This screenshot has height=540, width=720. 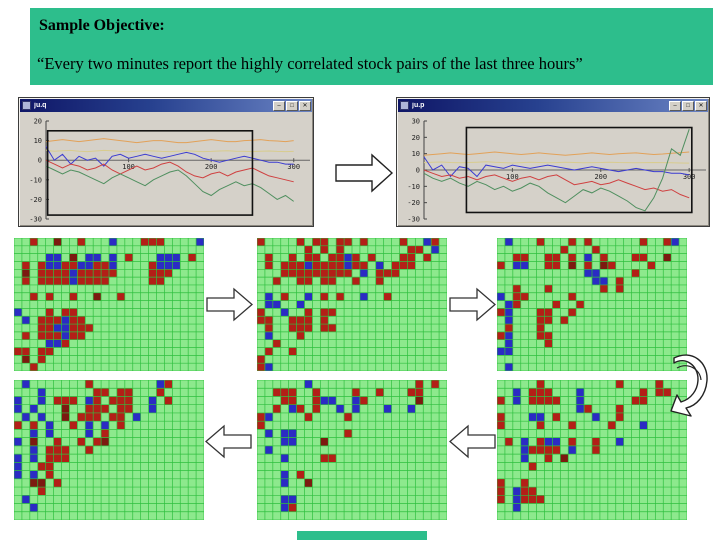 I want to click on footer-bar, so click(x=362, y=535).